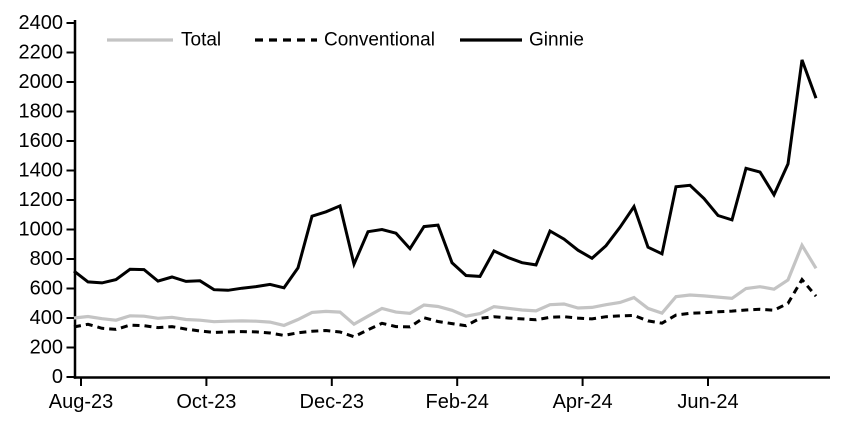  What do you see at coordinates (457, 402) in the screenshot?
I see `x-tick-label-Feb-24: Feb-24` at bounding box center [457, 402].